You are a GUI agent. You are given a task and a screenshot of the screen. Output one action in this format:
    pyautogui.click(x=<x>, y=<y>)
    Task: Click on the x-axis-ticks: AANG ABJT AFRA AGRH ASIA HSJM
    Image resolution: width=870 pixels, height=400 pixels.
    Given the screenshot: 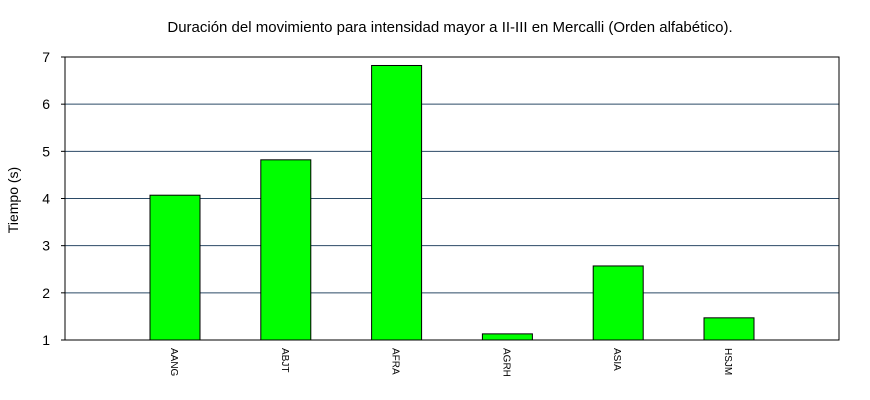 What is the action you would take?
    pyautogui.click(x=450, y=362)
    